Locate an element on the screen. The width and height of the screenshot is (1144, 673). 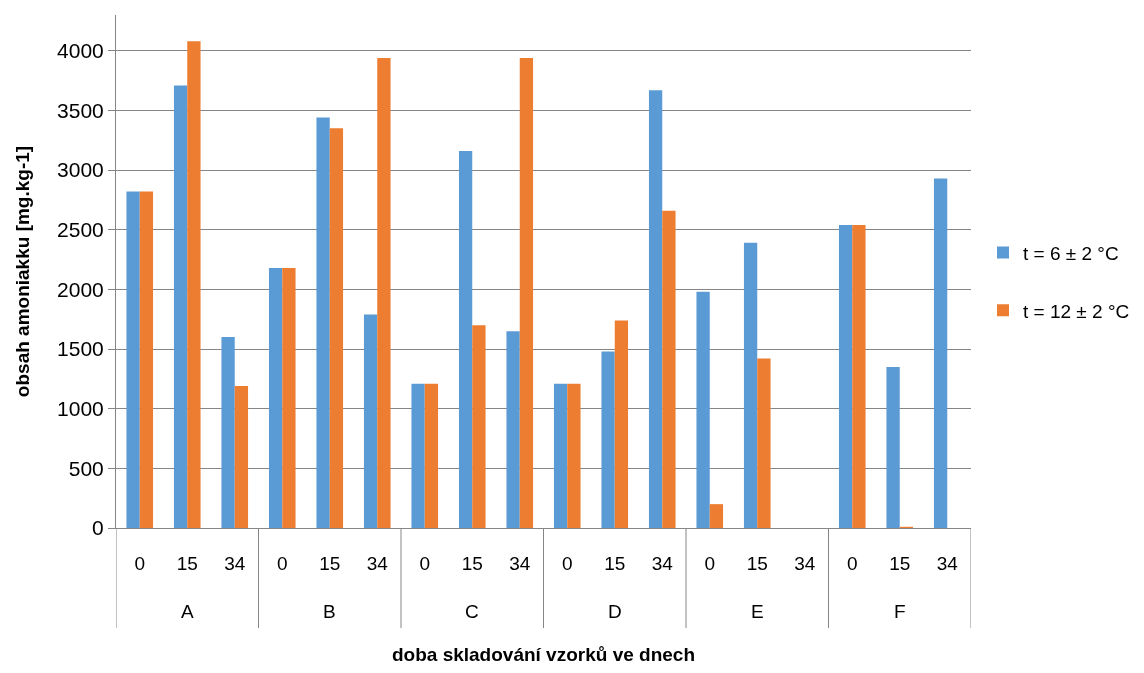
text: A is located at coordinates (187, 611).